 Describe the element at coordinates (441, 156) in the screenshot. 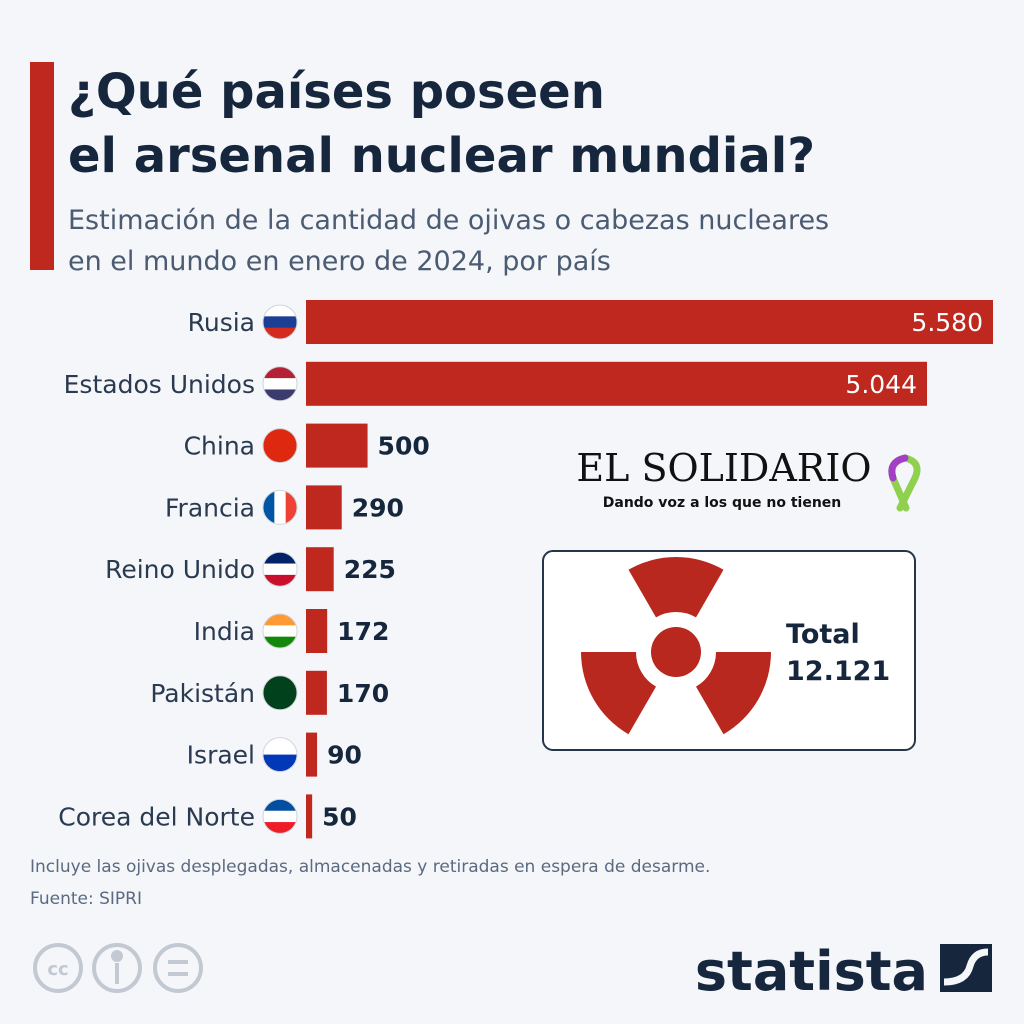

I see `title-line: el arsenal nuclear mundial?` at that location.